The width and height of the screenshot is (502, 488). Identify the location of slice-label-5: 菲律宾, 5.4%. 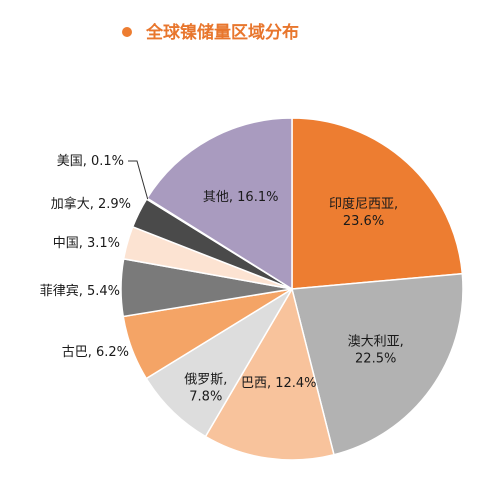
(80, 291).